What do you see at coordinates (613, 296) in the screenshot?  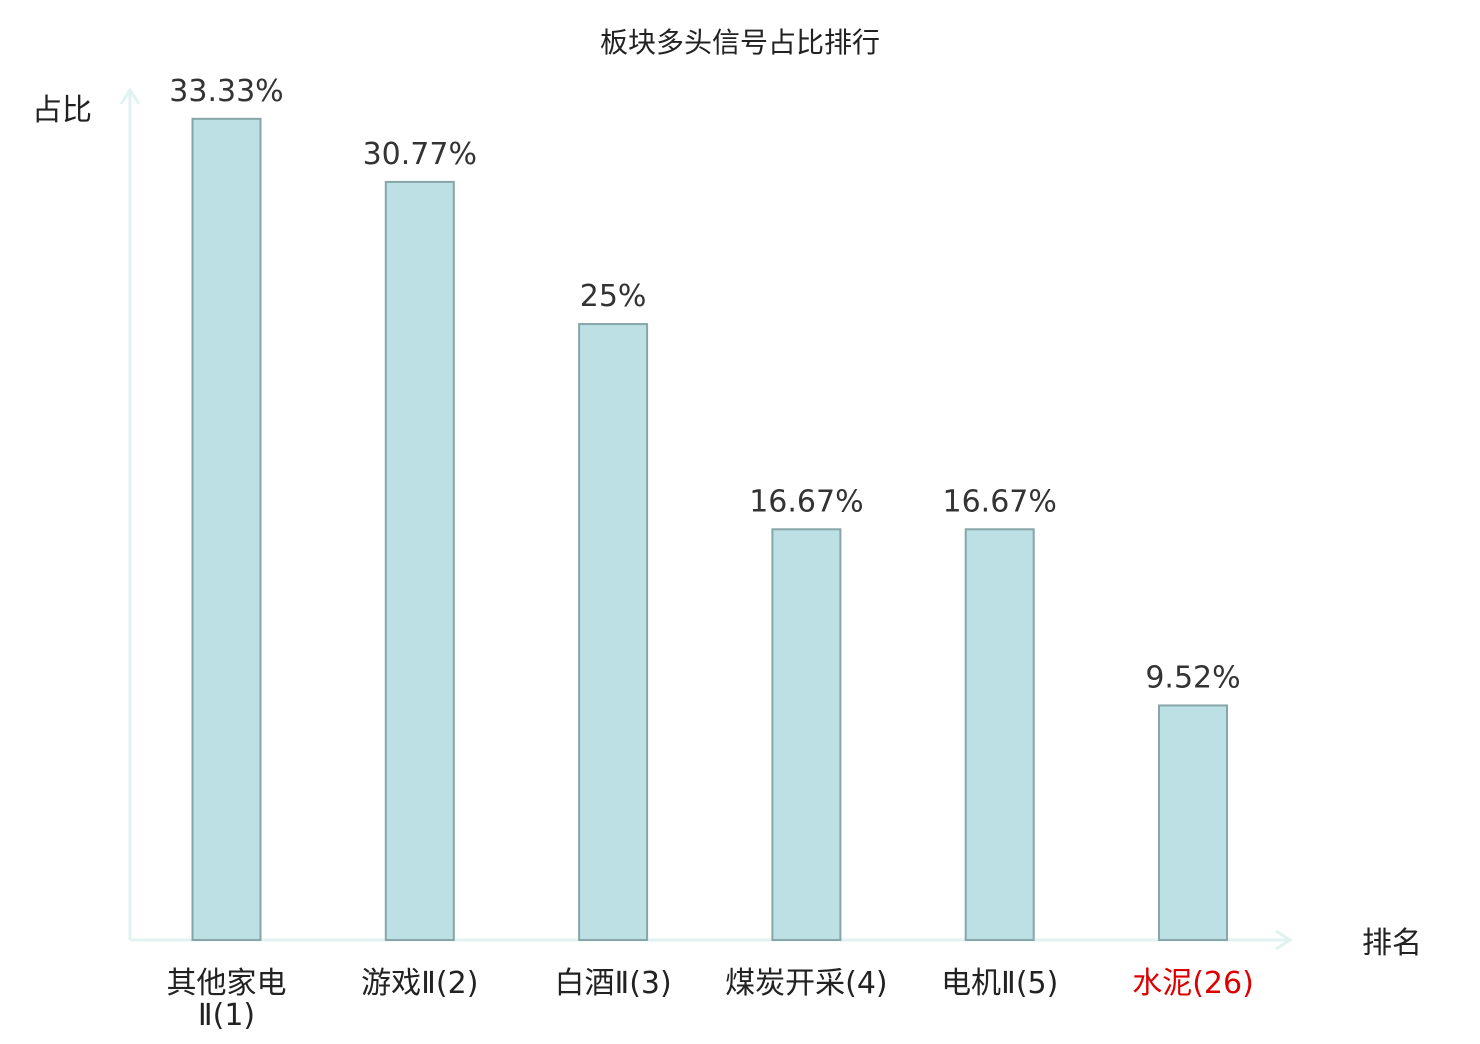 I see `data-label: 25%` at bounding box center [613, 296].